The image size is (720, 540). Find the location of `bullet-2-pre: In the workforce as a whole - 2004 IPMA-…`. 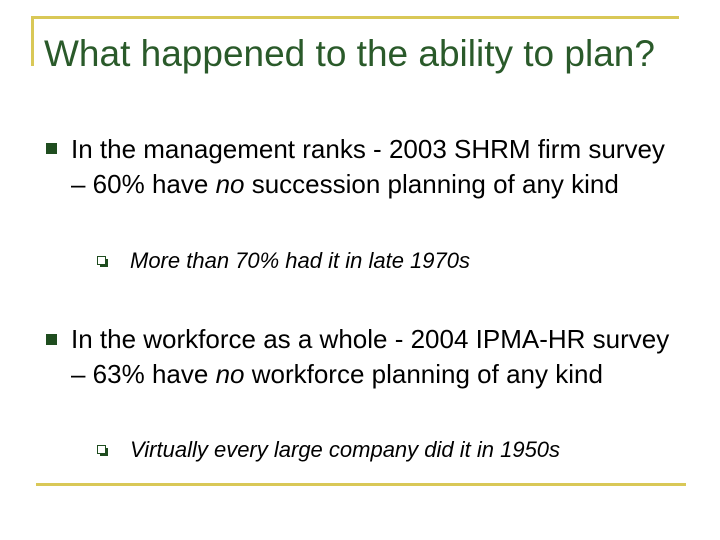

bullet-2-pre: In the workforce as a whole - 2004 IPMA-… is located at coordinates (370, 356).